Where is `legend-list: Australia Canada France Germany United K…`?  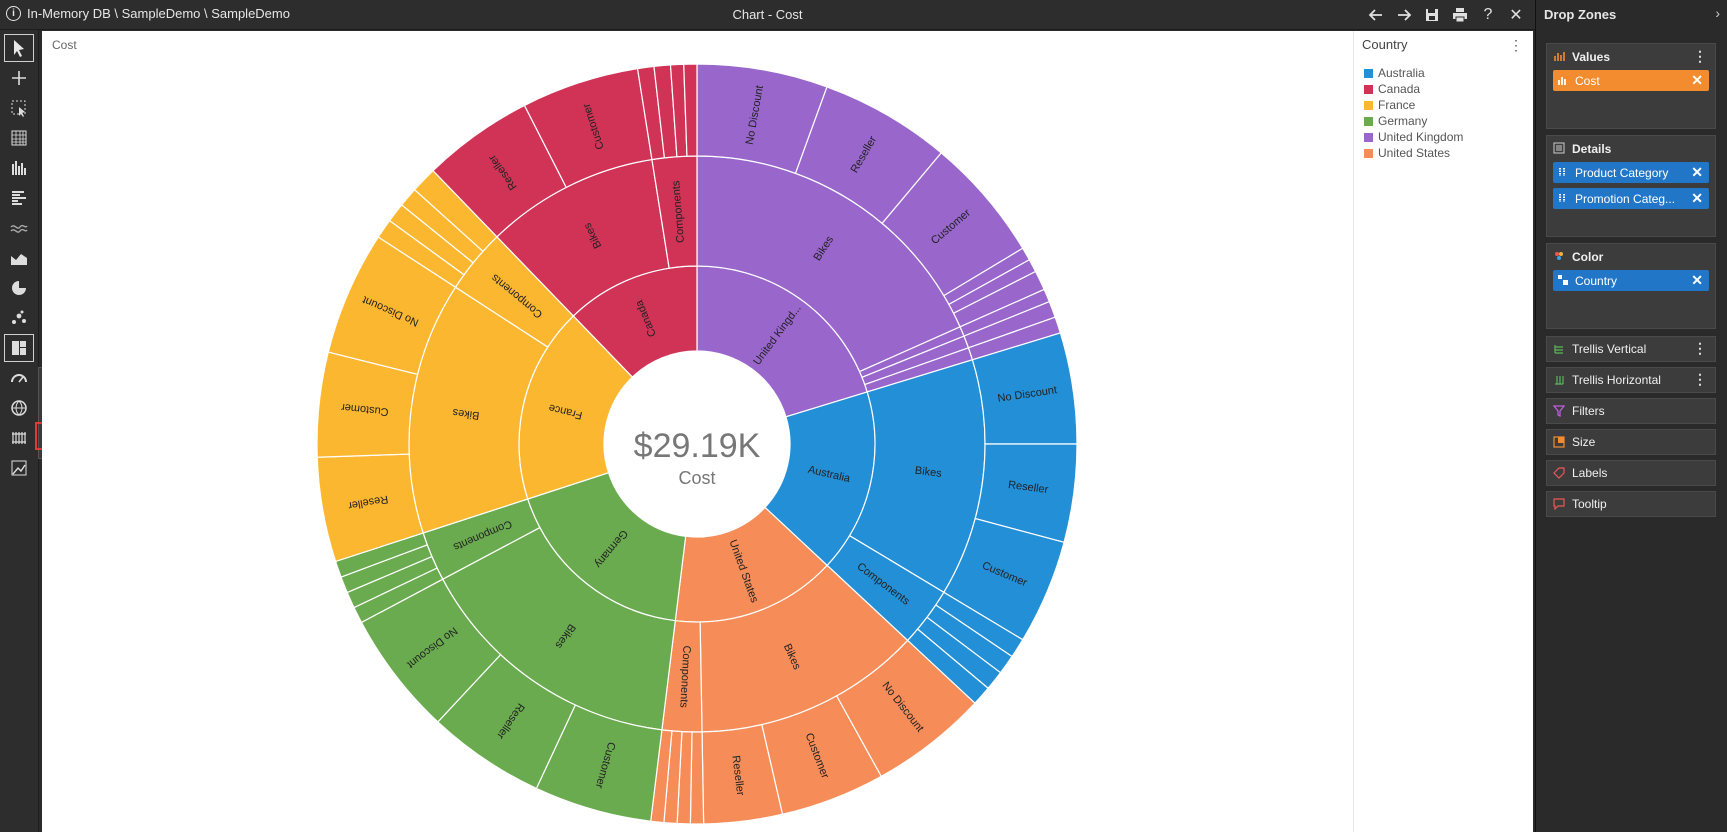
legend-list: Australia Canada France Germany United K… is located at coordinates (1413, 113).